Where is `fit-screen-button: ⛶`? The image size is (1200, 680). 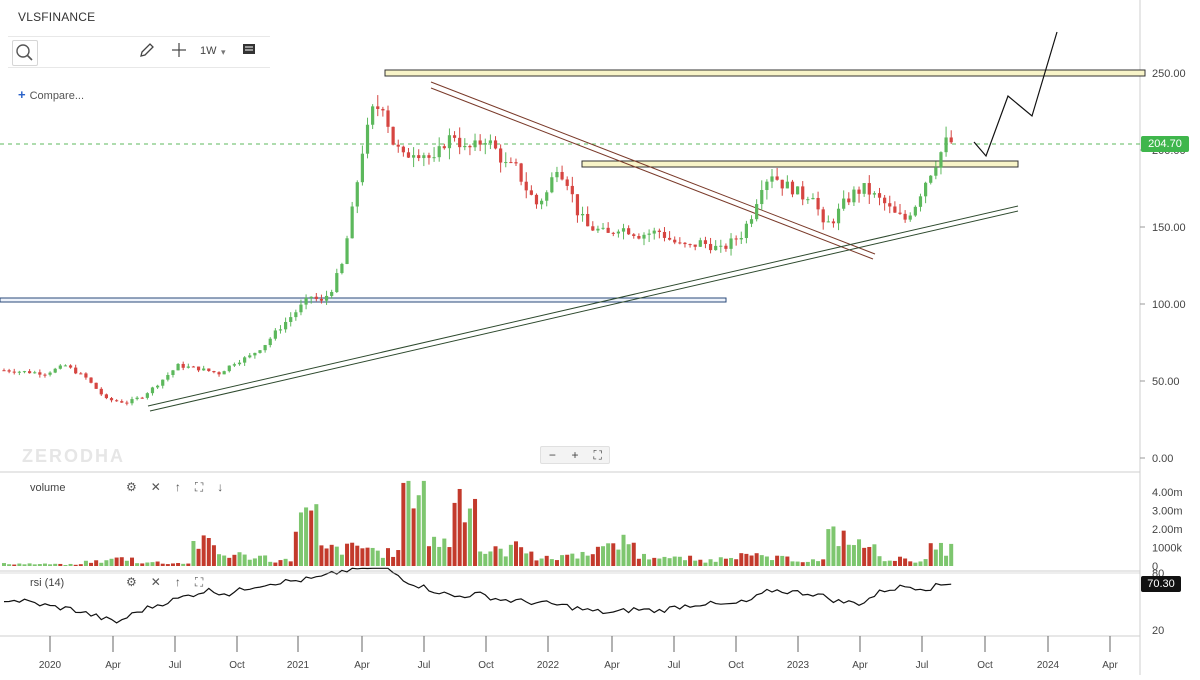 fit-screen-button: ⛶ is located at coordinates (597, 455).